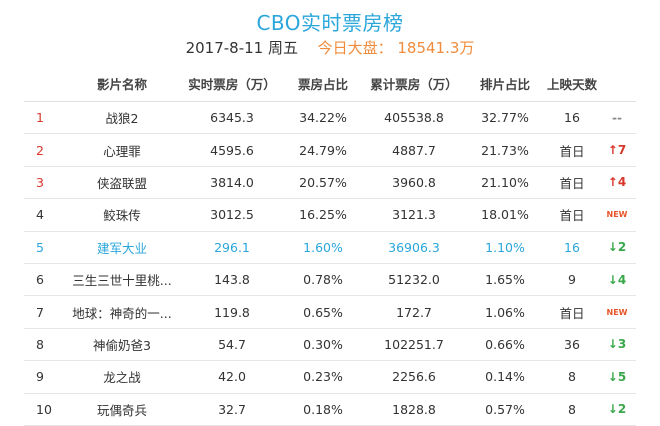 Image resolution: width=660 pixels, height=426 pixels. Describe the element at coordinates (436, 48) in the screenshot. I see `market-total-value: 18541.3万` at that location.